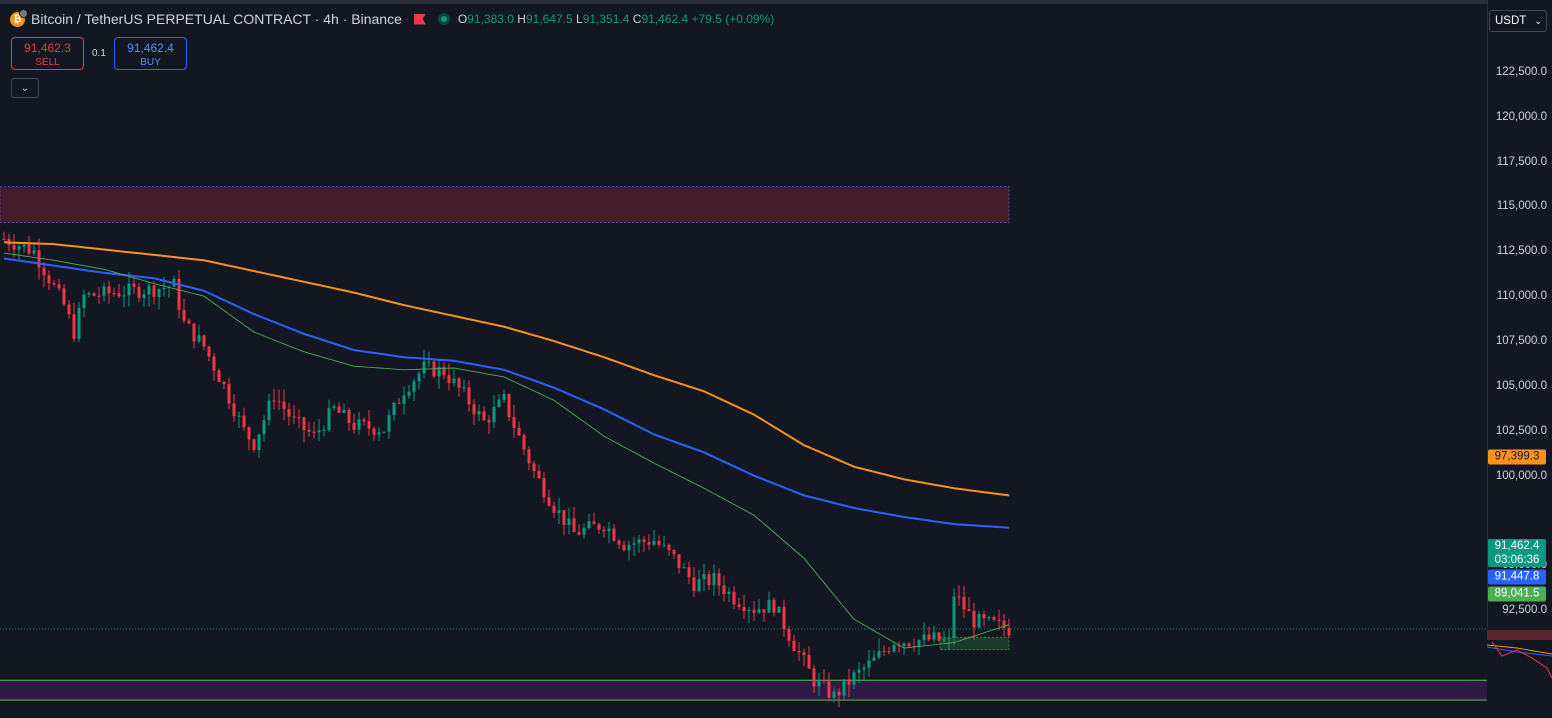 Image resolution: width=1552 pixels, height=718 pixels. What do you see at coordinates (1521, 660) in the screenshot?
I see `minimap-line-red` at bounding box center [1521, 660].